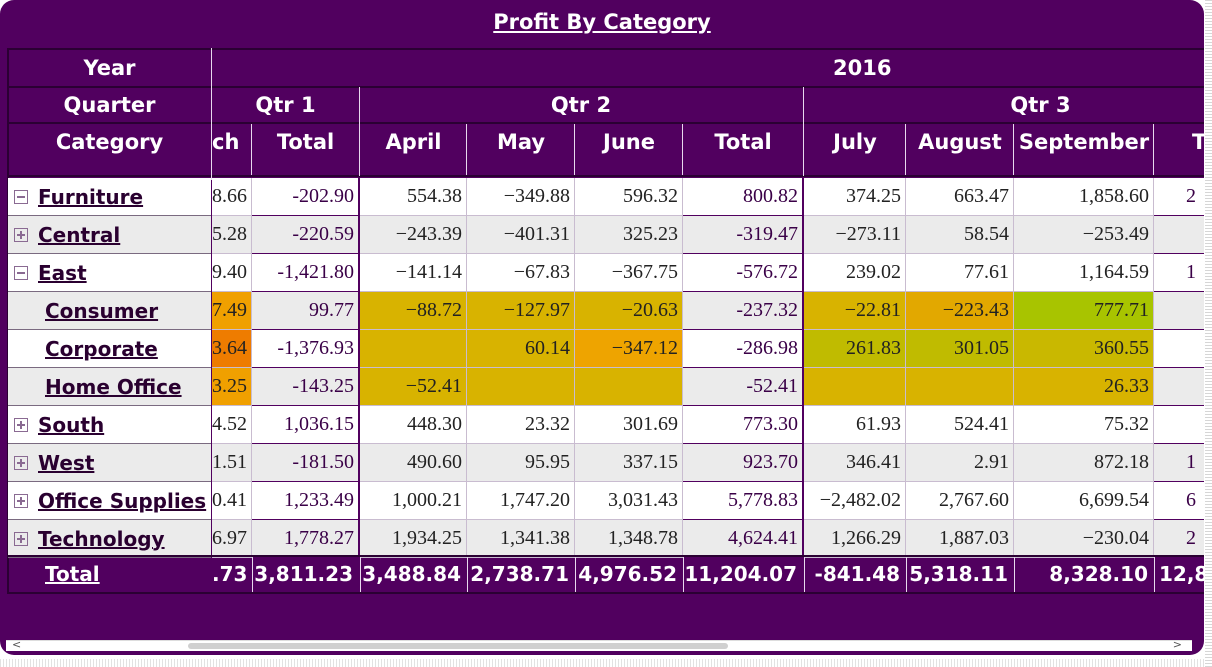 The width and height of the screenshot is (1212, 667). Describe the element at coordinates (113, 386) in the screenshot. I see `row-label: Home Office` at that location.